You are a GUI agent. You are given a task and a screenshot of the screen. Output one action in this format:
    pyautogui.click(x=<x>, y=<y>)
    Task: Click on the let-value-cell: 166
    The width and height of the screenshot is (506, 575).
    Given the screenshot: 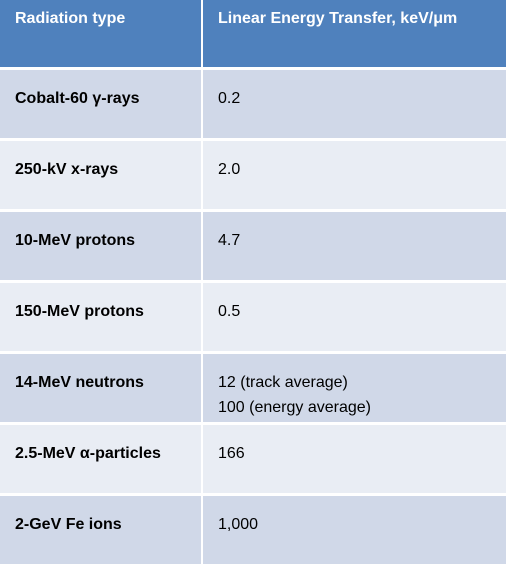 What is the action you would take?
    pyautogui.click(x=353, y=460)
    